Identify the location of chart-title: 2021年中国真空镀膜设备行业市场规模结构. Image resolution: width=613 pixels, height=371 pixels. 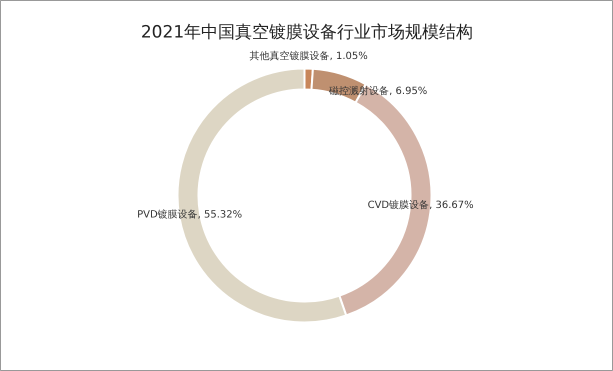
(307, 32).